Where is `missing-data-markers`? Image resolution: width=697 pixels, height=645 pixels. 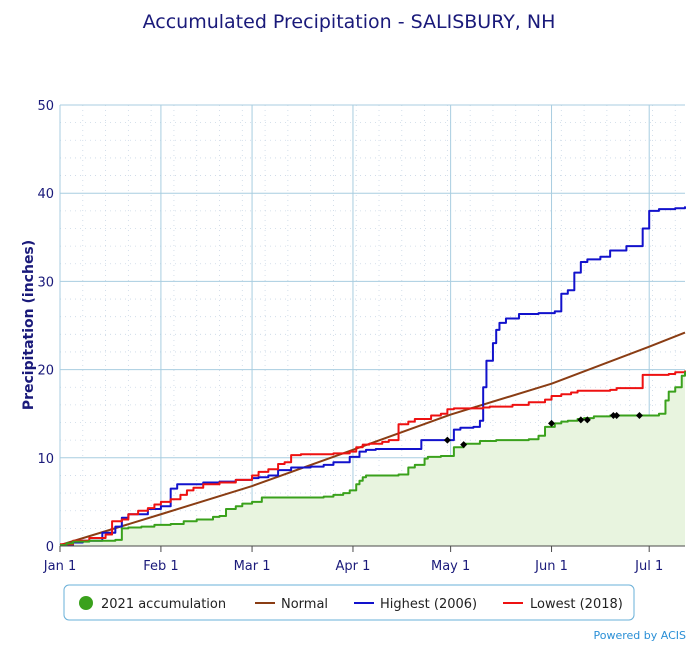 missing-data-markers is located at coordinates (543, 430).